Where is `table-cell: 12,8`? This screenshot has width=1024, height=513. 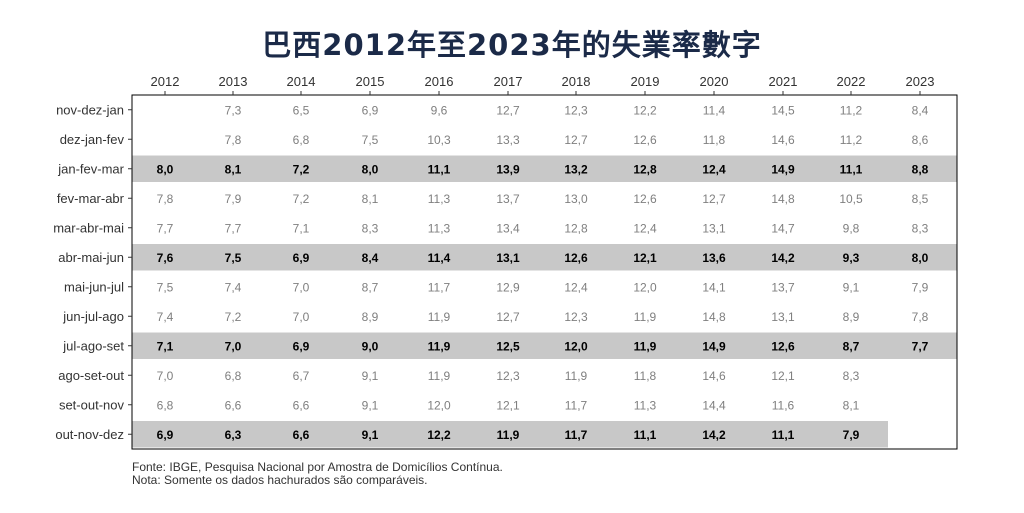 table-cell: 12,8 is located at coordinates (576, 228).